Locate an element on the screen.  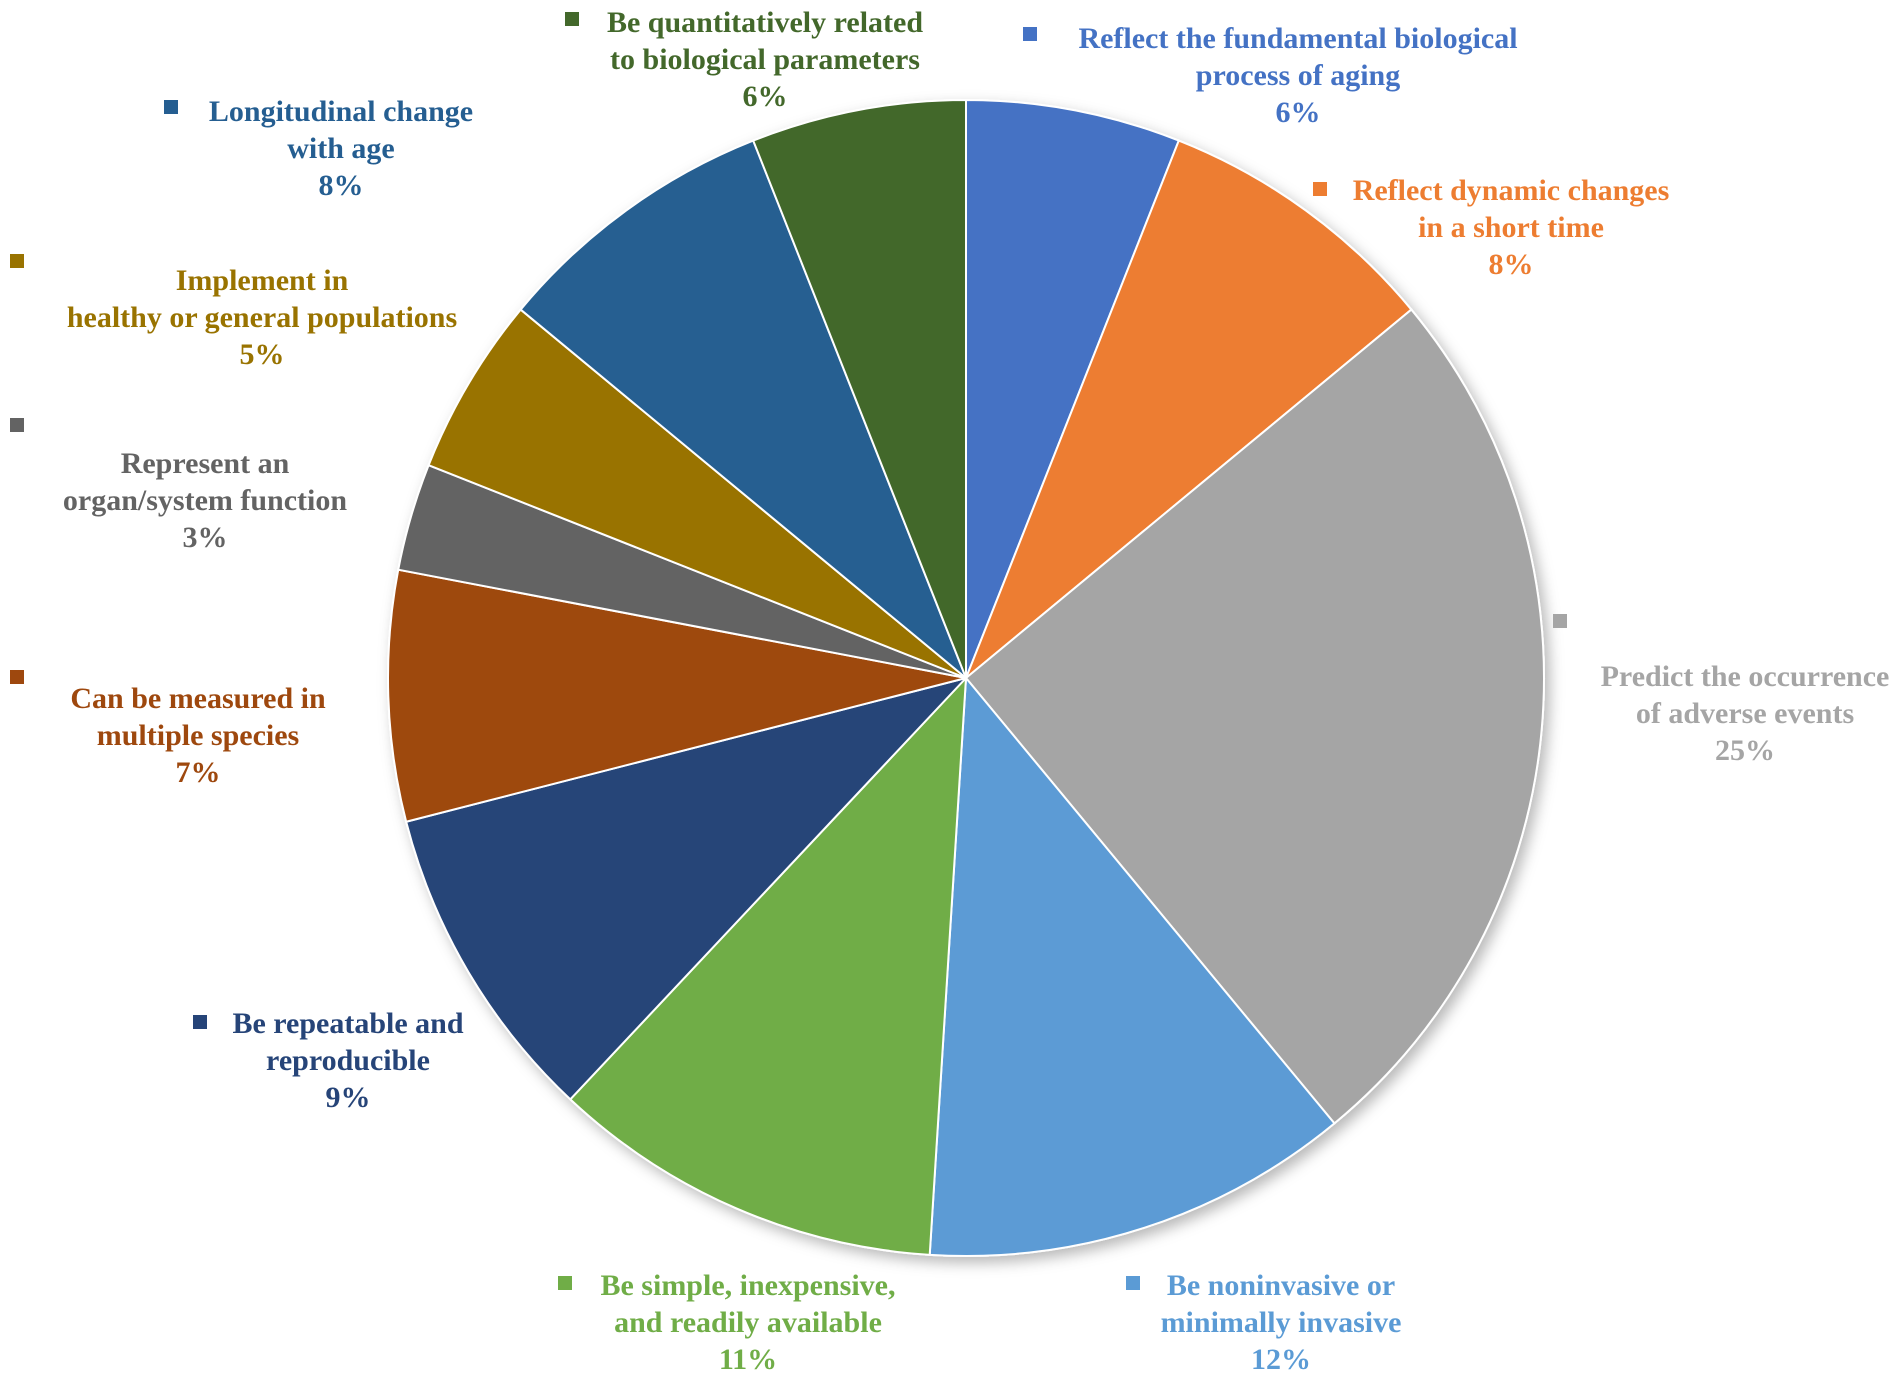
slice-category-label: Be quantitatively related is located at coordinates (765, 22).